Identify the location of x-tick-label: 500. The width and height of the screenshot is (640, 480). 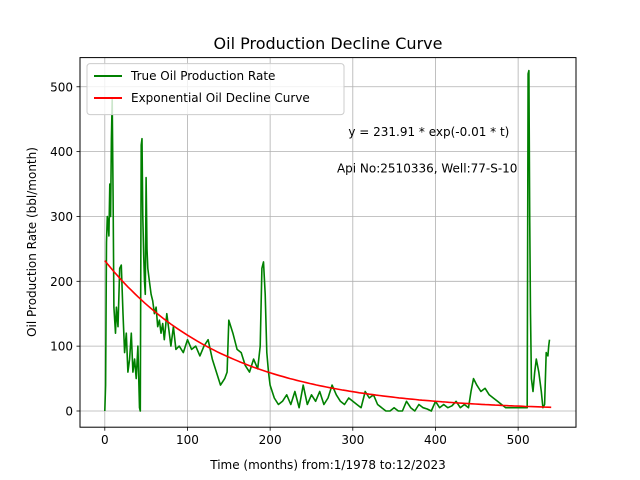
(518, 440).